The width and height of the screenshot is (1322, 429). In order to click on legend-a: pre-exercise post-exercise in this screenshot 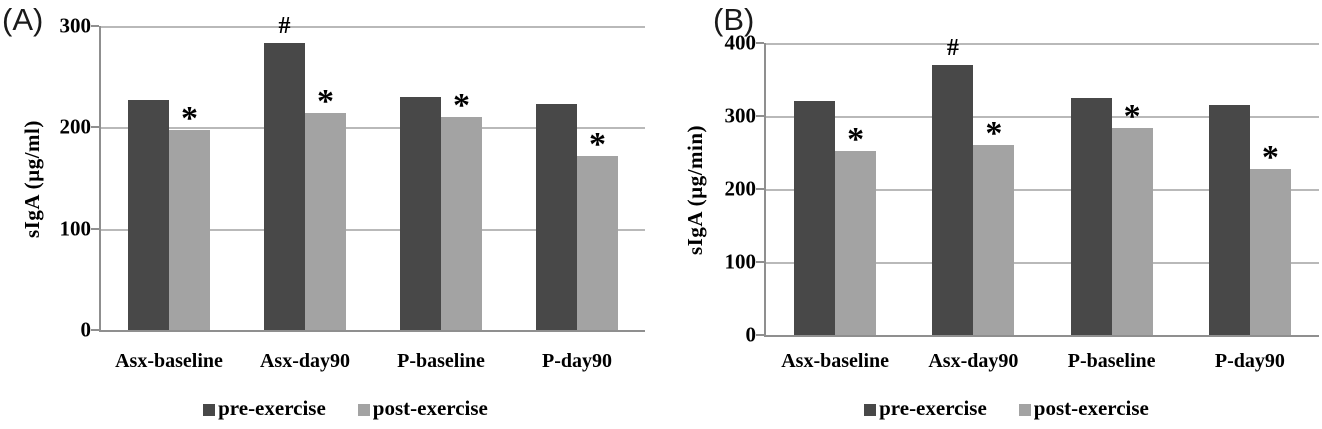, I will do `click(345, 408)`.